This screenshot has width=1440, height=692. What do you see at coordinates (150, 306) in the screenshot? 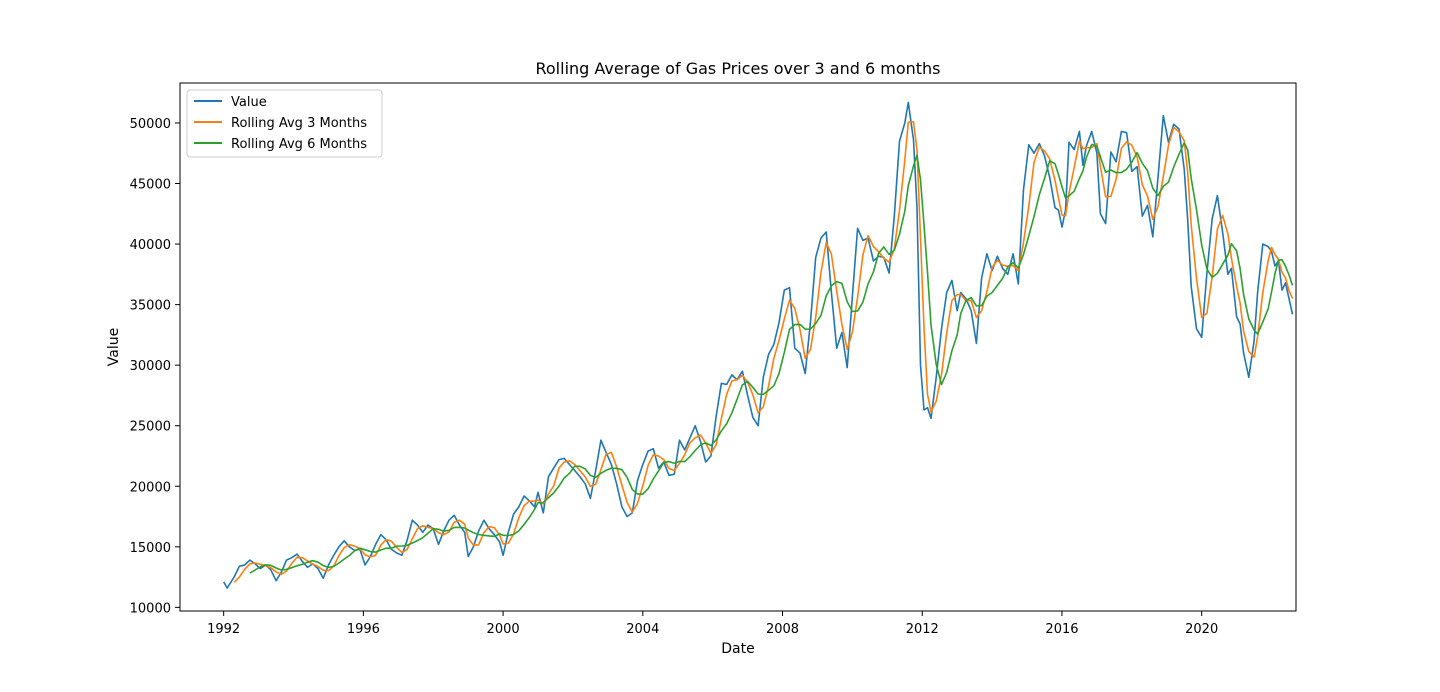
I see `y-tick-label: 35000` at bounding box center [150, 306].